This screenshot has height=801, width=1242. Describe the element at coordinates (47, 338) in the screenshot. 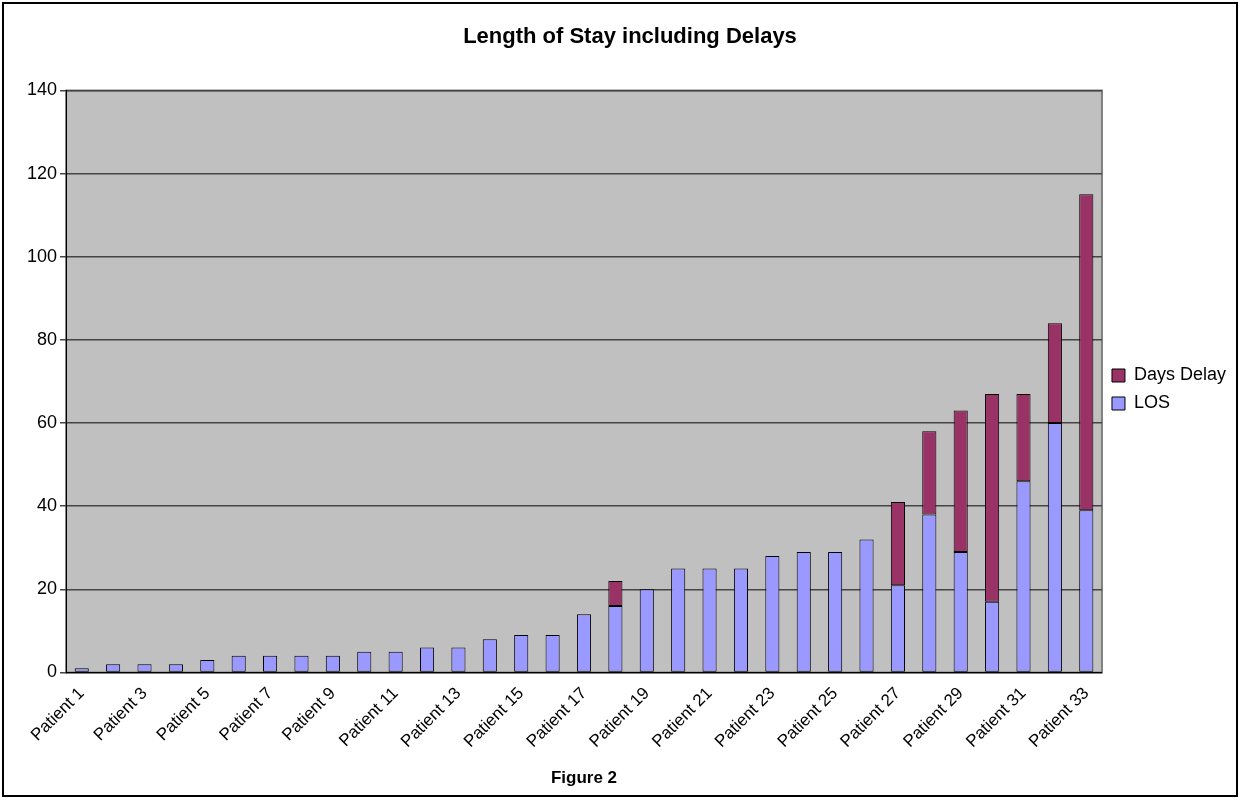

I see `y-tick-label: 80` at that location.